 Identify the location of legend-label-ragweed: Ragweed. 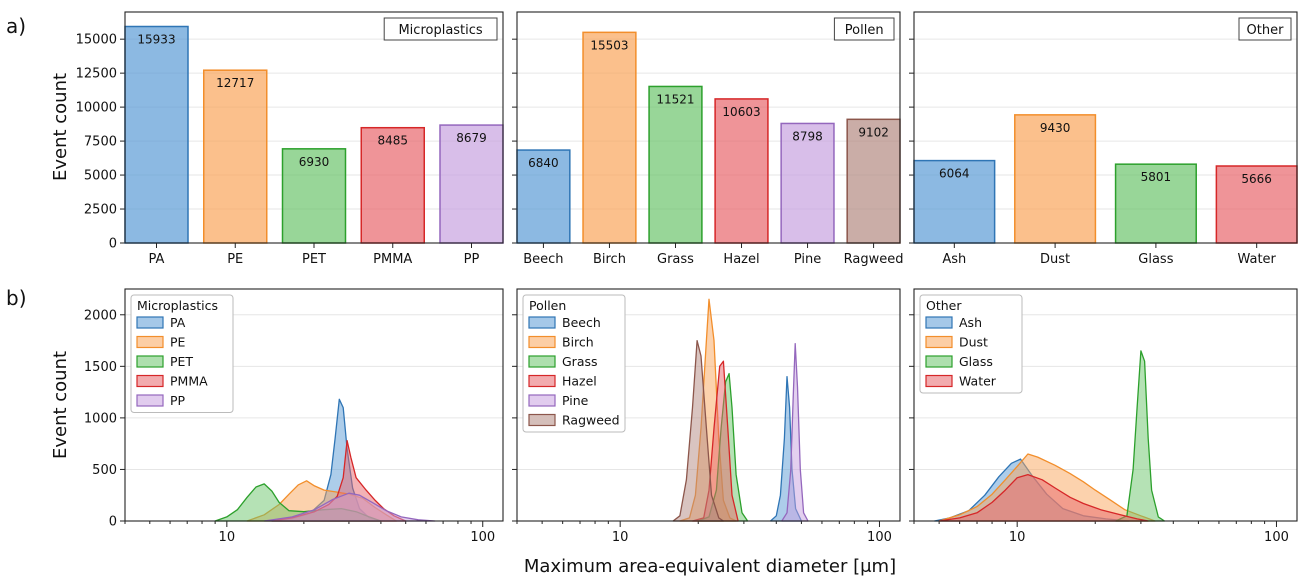
(591, 420).